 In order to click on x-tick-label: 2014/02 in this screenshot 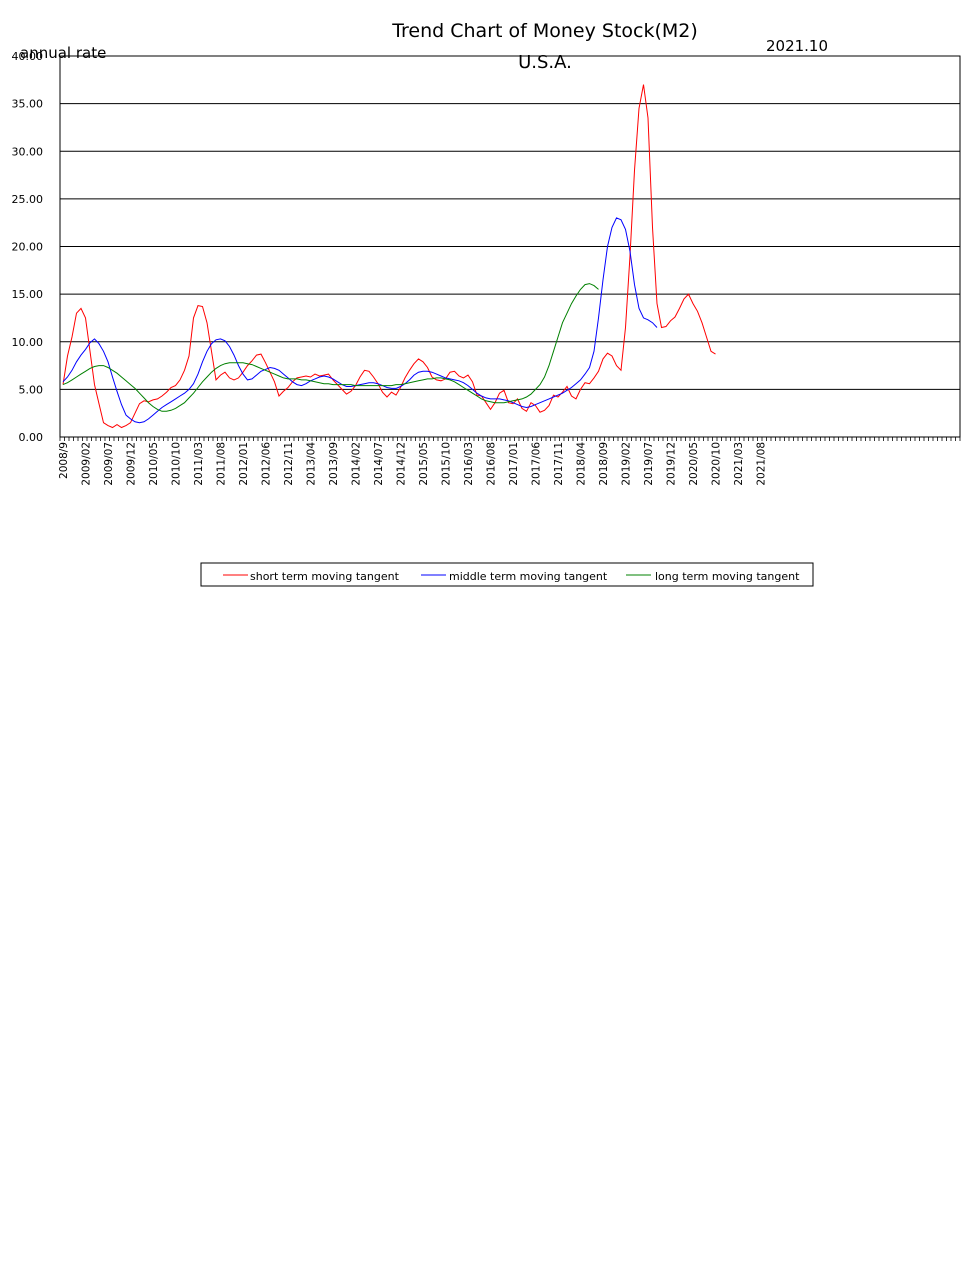, I will do `click(357, 464)`.